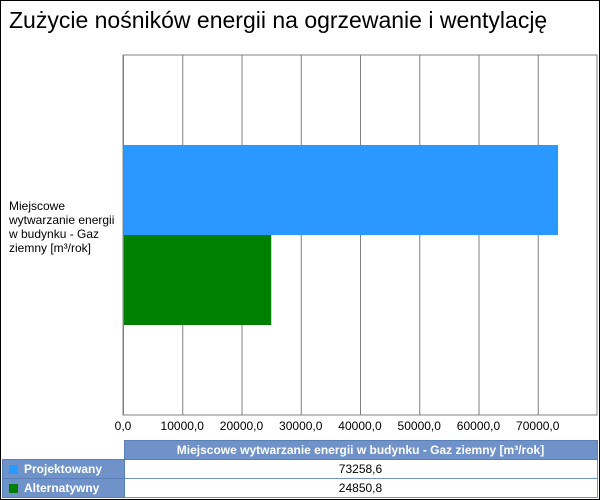  Describe the element at coordinates (64, 450) in the screenshot. I see `table-corner` at that location.